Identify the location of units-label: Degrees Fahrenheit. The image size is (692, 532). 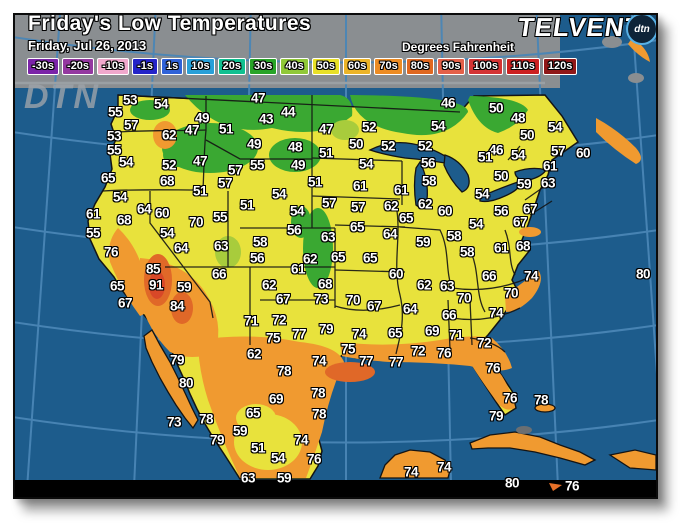
(458, 47).